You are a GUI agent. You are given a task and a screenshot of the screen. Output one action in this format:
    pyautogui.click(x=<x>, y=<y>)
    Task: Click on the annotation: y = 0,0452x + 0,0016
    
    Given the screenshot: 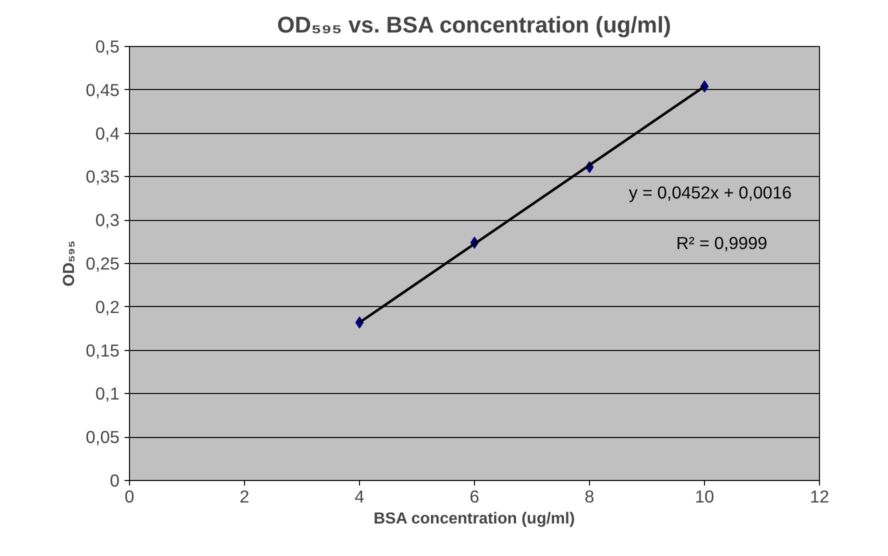 What is the action you would take?
    pyautogui.click(x=710, y=192)
    